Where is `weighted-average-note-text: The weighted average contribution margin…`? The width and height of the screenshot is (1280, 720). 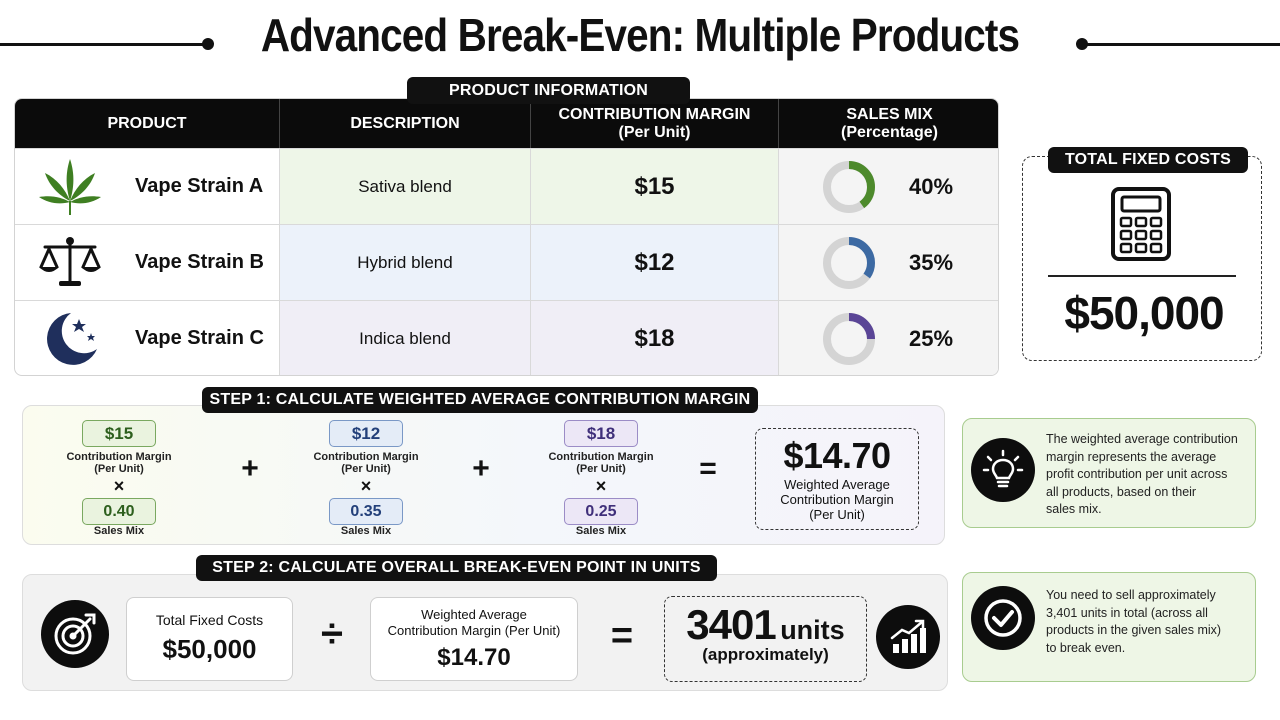
weighted-average-note-text: The weighted average contribution margin… is located at coordinates (1151, 475).